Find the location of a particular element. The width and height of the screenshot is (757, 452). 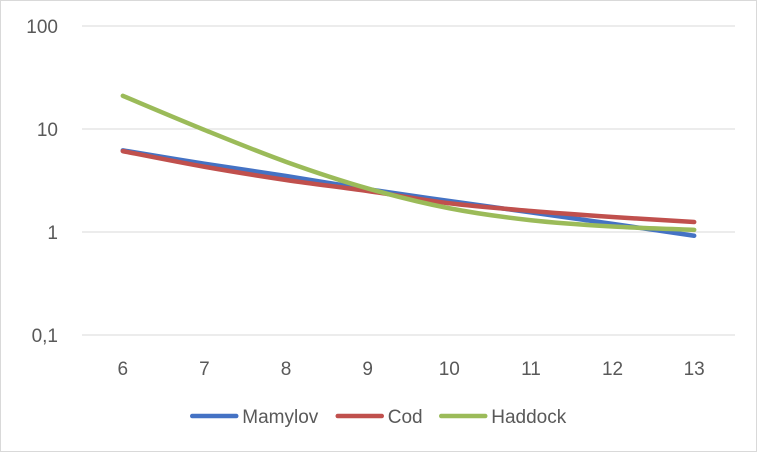

y-tick-label: 100 is located at coordinates (42, 27).